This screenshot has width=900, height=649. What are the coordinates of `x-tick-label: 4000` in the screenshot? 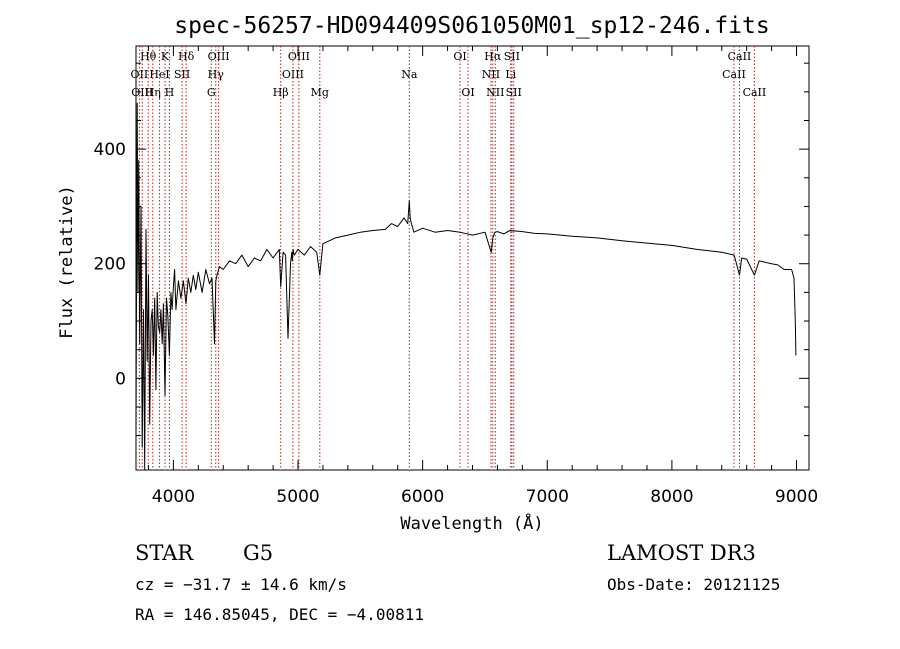 It's located at (173, 497).